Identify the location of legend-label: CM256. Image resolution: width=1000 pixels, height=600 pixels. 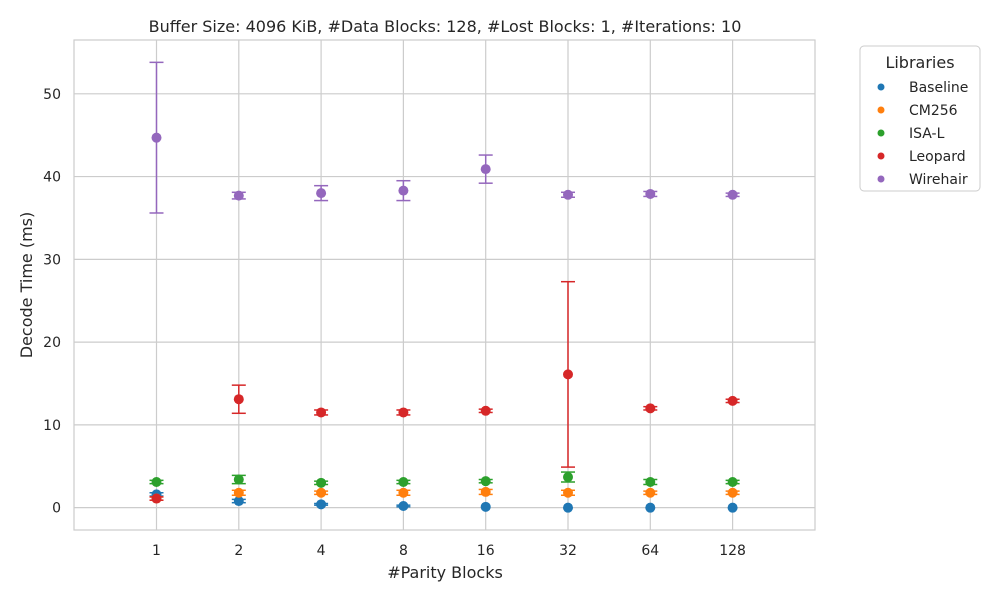
(933, 111).